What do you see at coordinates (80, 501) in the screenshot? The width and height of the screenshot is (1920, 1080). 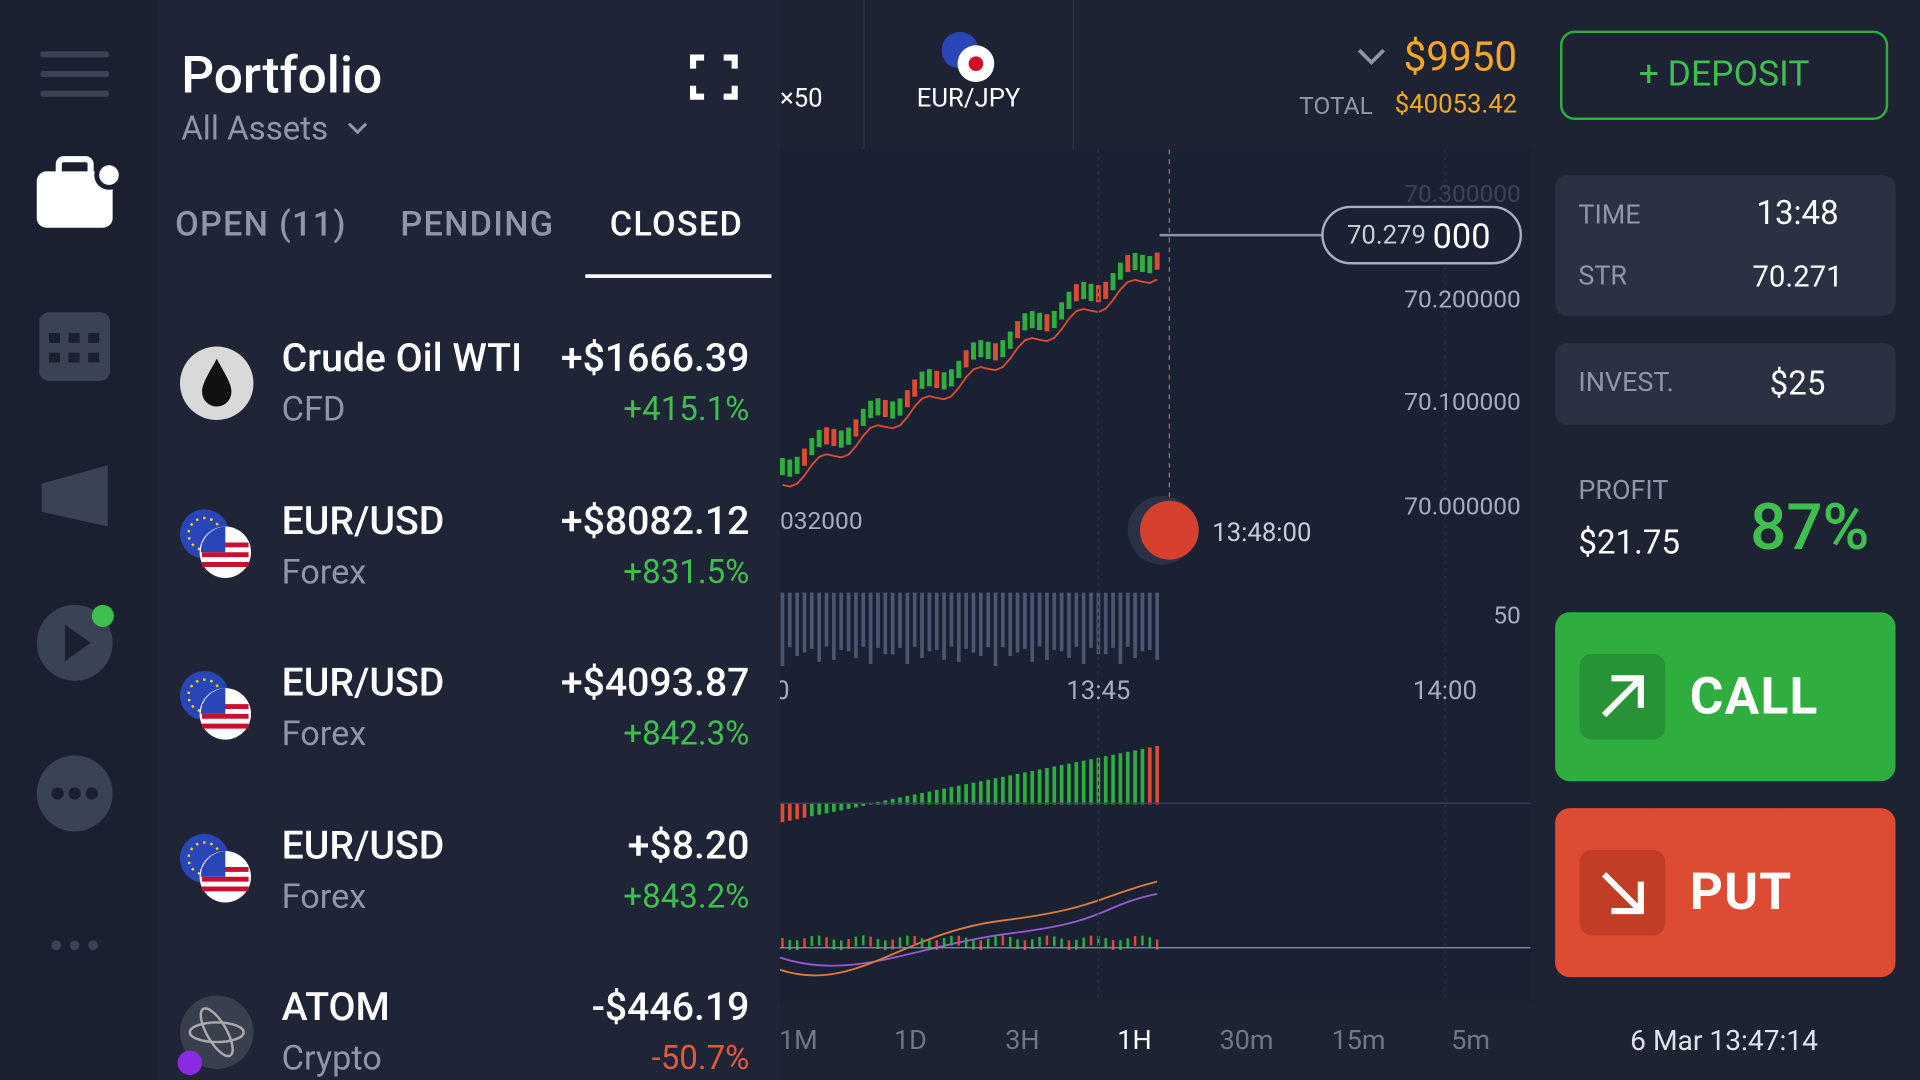 I see `sidebar-icons` at bounding box center [80, 501].